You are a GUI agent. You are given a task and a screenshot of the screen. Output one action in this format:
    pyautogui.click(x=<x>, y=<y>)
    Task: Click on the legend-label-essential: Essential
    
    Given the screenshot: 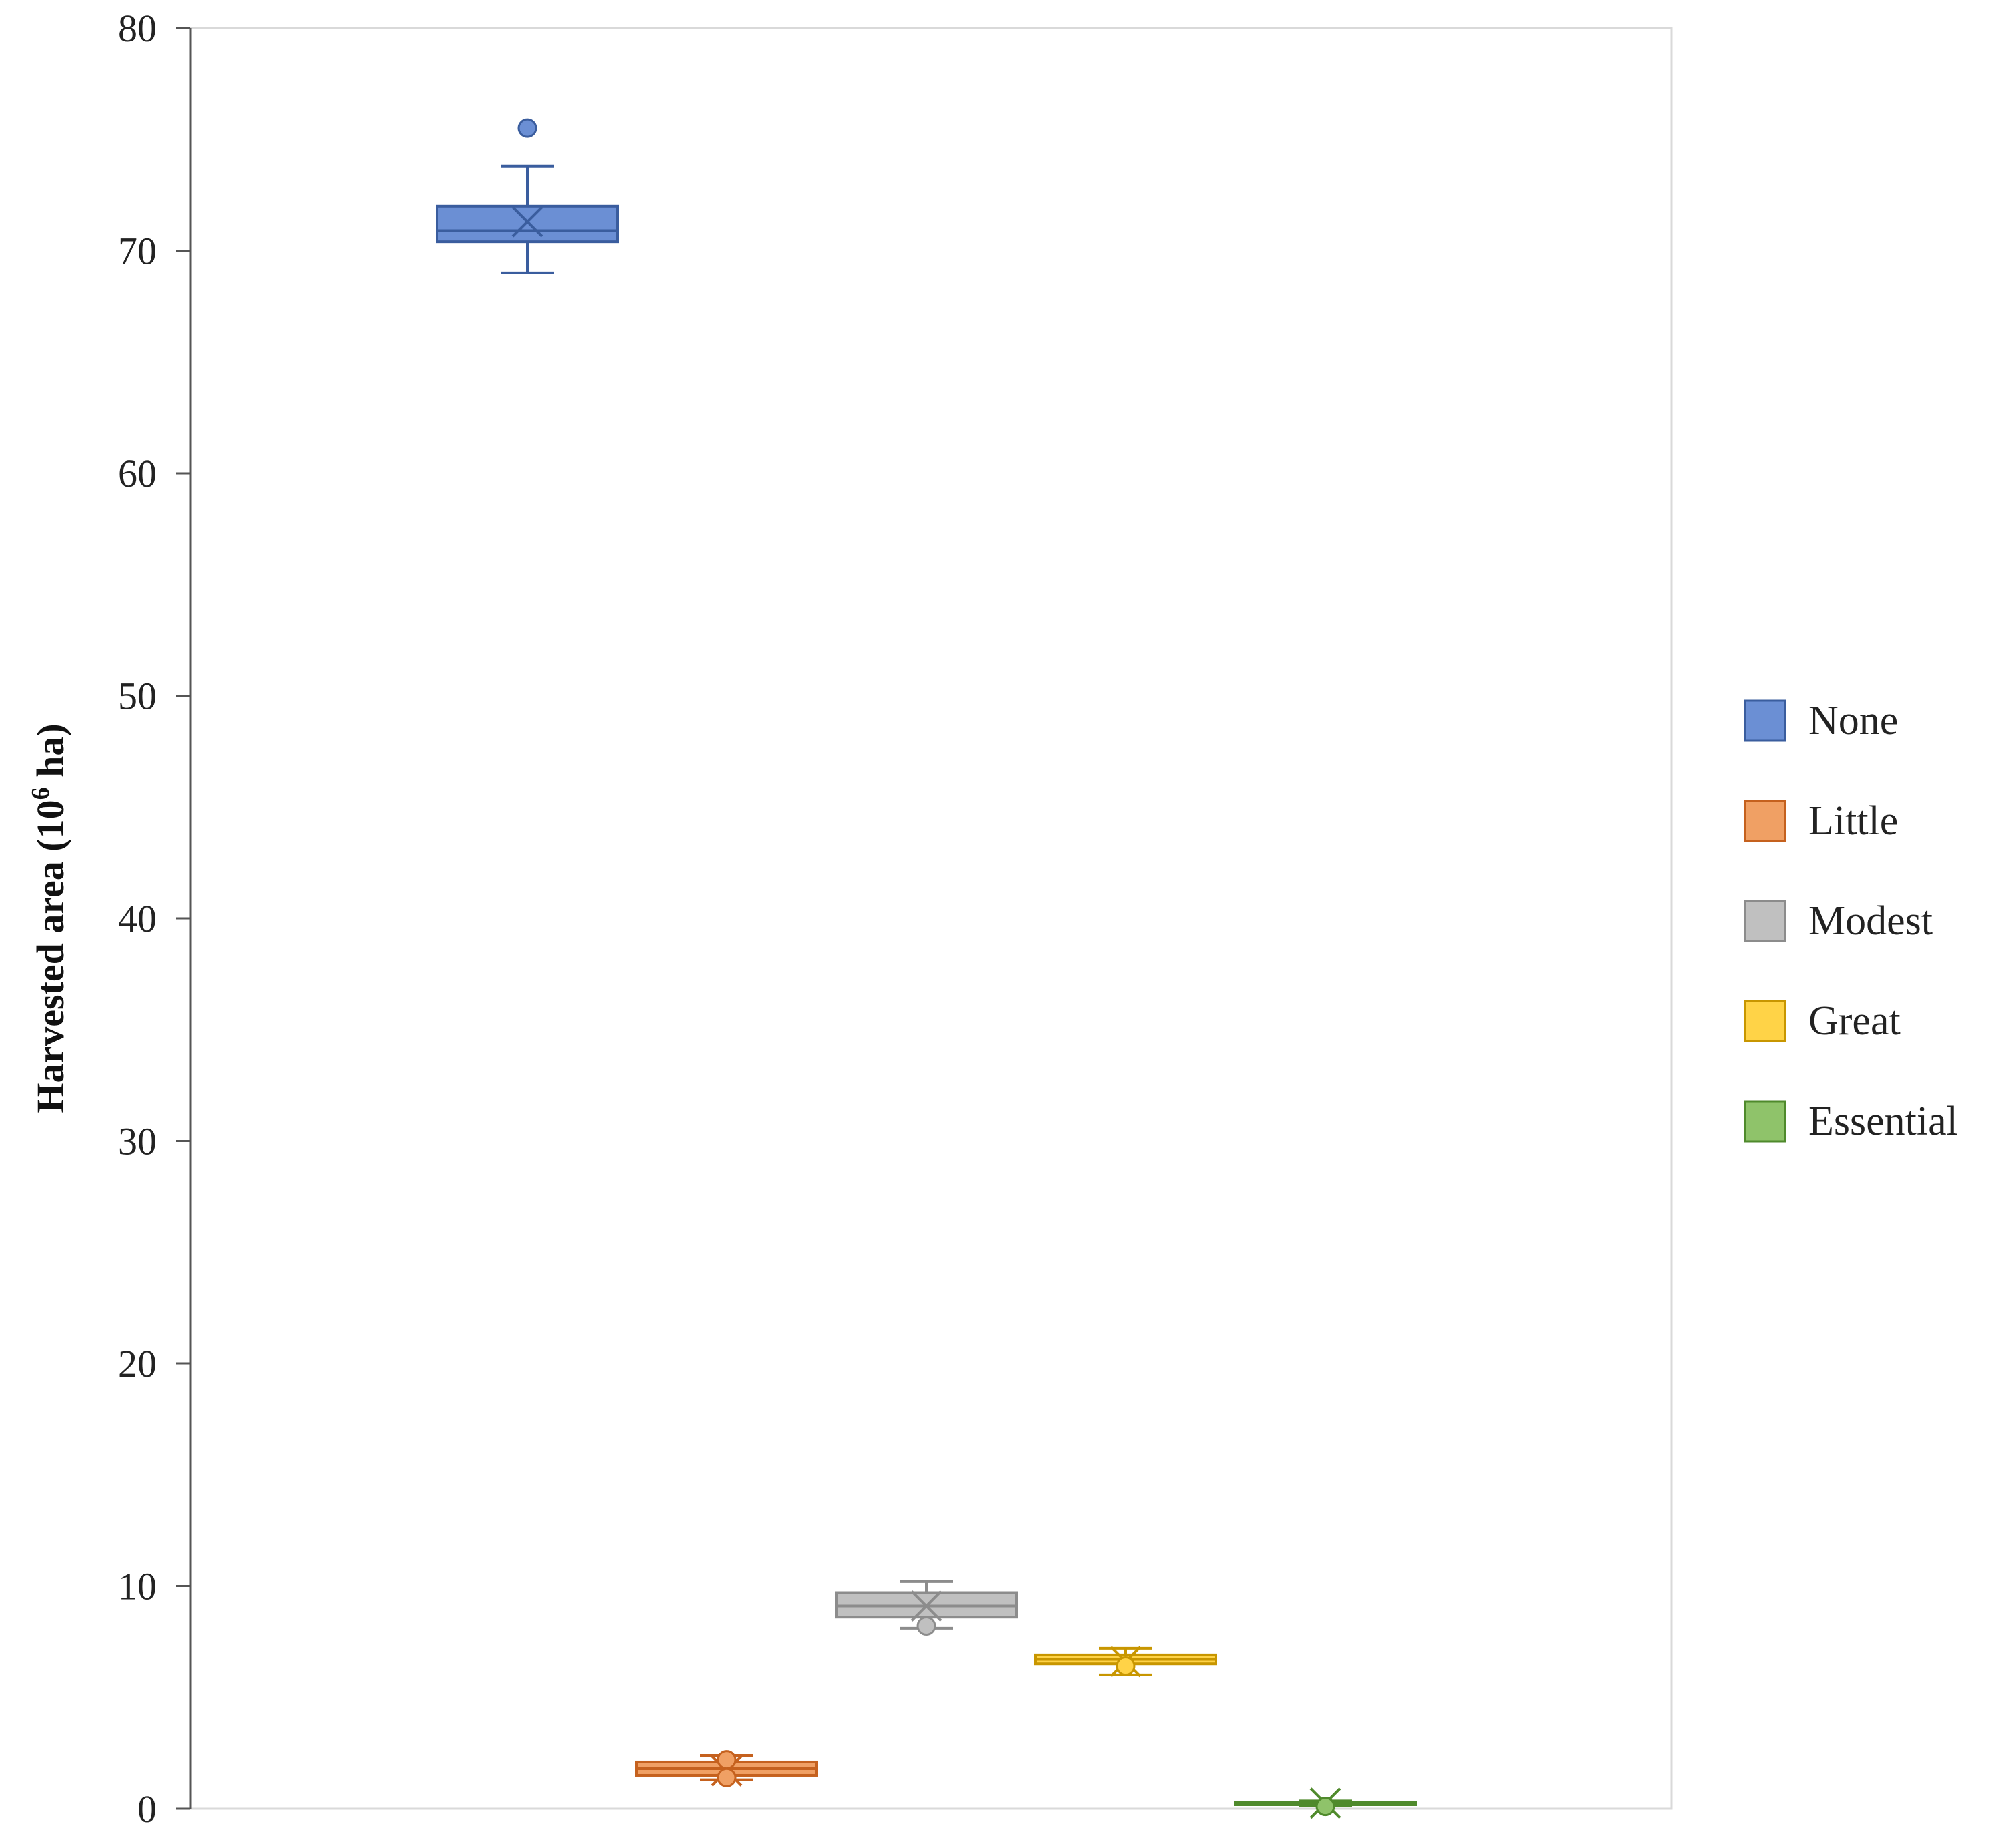 What is the action you would take?
    pyautogui.click(x=1883, y=1121)
    